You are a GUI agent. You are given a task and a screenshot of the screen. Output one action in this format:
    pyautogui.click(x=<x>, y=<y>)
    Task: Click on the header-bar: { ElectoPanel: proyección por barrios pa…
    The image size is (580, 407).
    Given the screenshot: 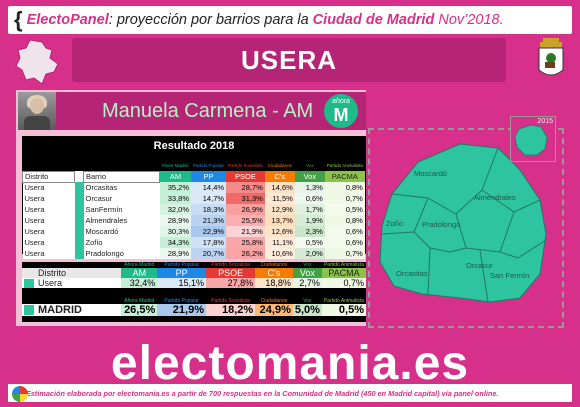 What is the action you would take?
    pyautogui.click(x=290, y=20)
    